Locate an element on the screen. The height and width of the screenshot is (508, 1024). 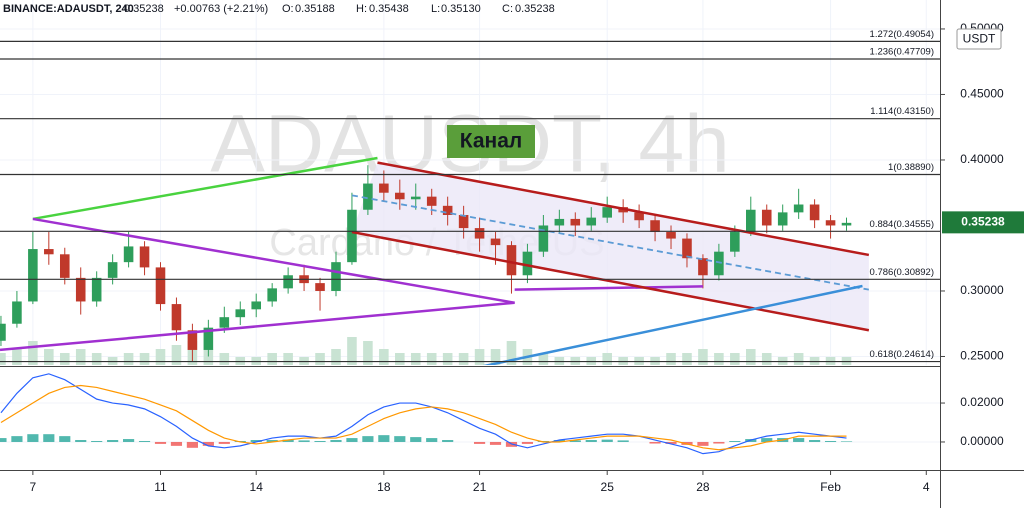
y-tick-label: 0.00000 is located at coordinates (982, 441).